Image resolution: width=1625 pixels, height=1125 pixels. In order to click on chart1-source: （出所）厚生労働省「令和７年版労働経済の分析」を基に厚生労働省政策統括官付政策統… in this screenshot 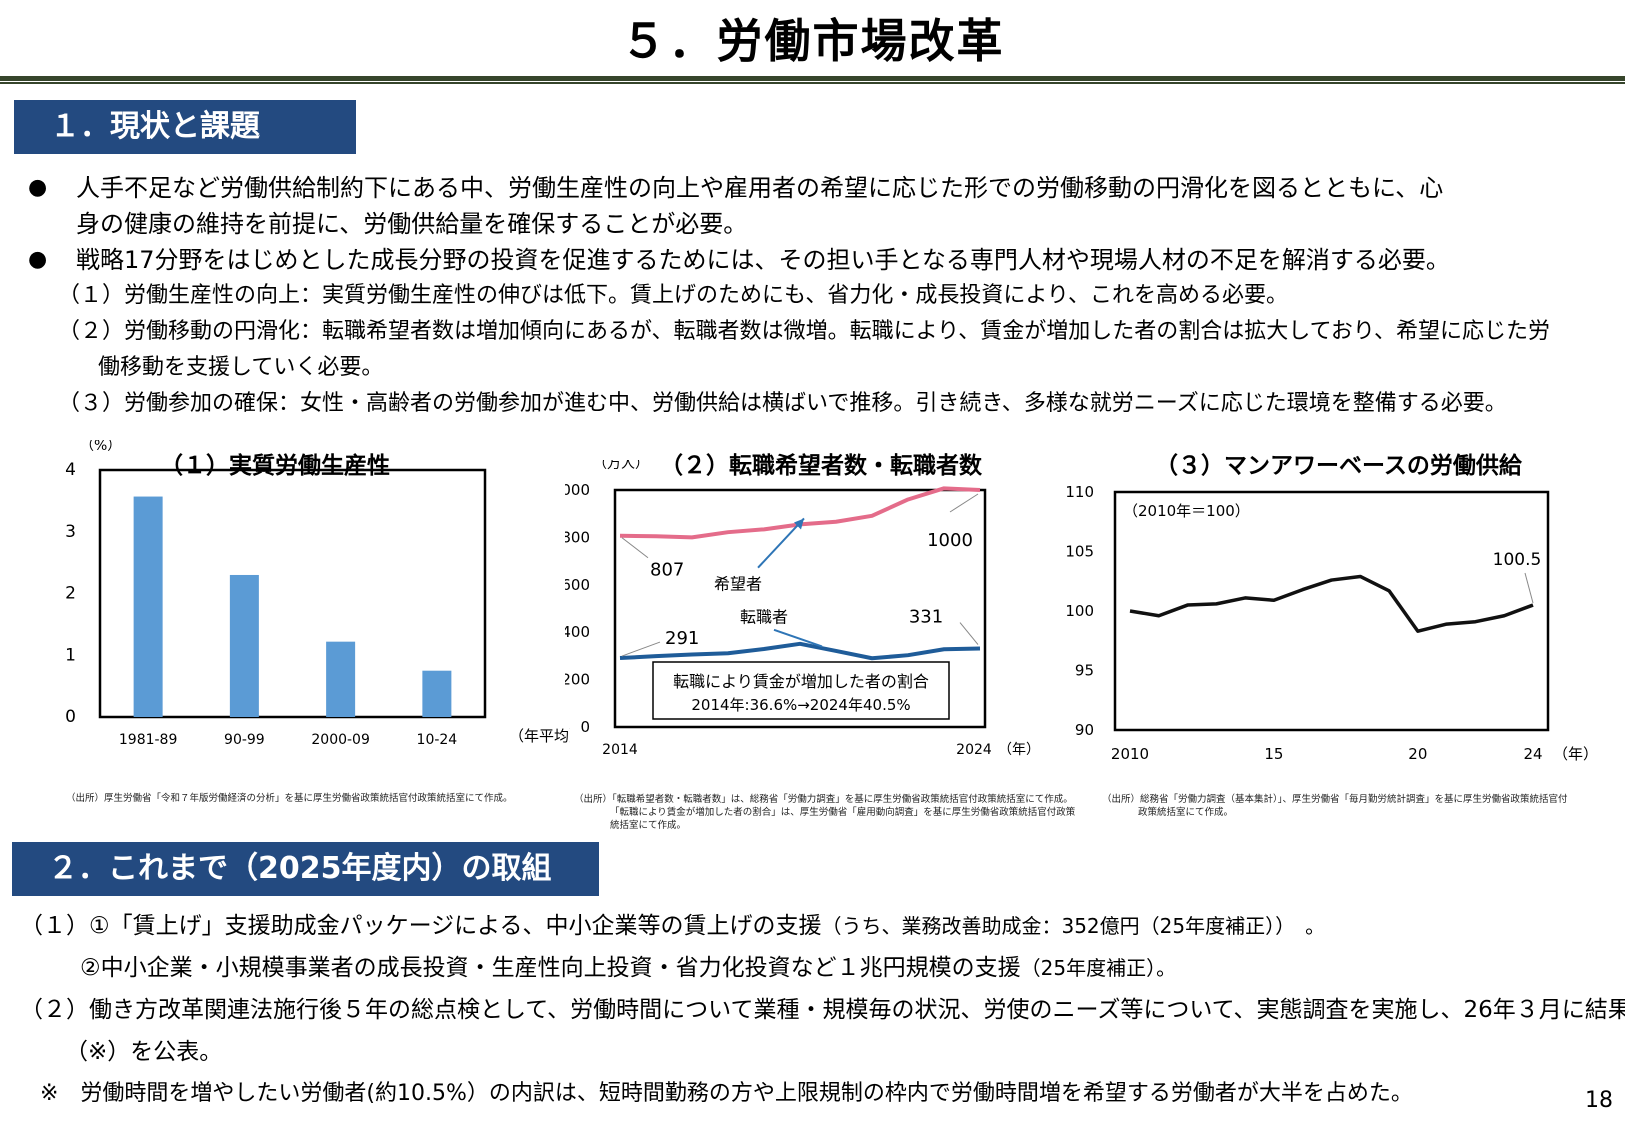, I will do `click(289, 798)`.